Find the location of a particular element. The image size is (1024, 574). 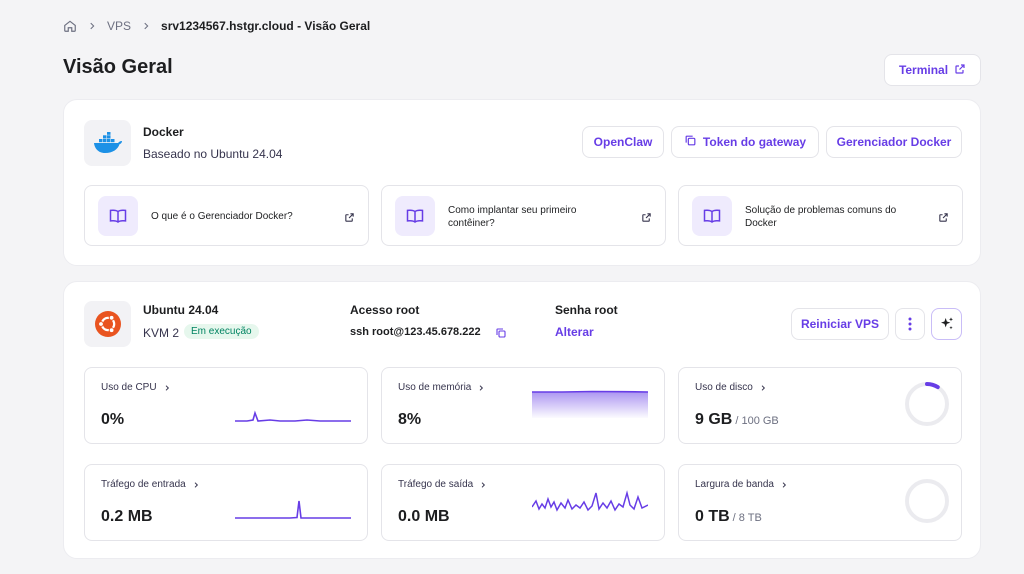

memory-sparkline is located at coordinates (590, 404).